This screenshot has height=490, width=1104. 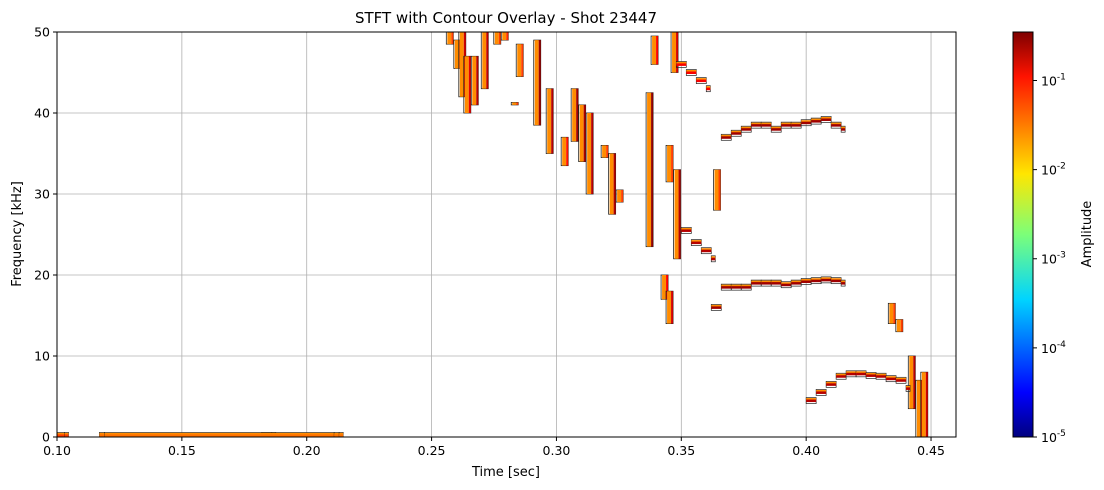 What do you see at coordinates (1053, 80) in the screenshot?
I see `colorbar-tick-label: 10⁻¹` at bounding box center [1053, 80].